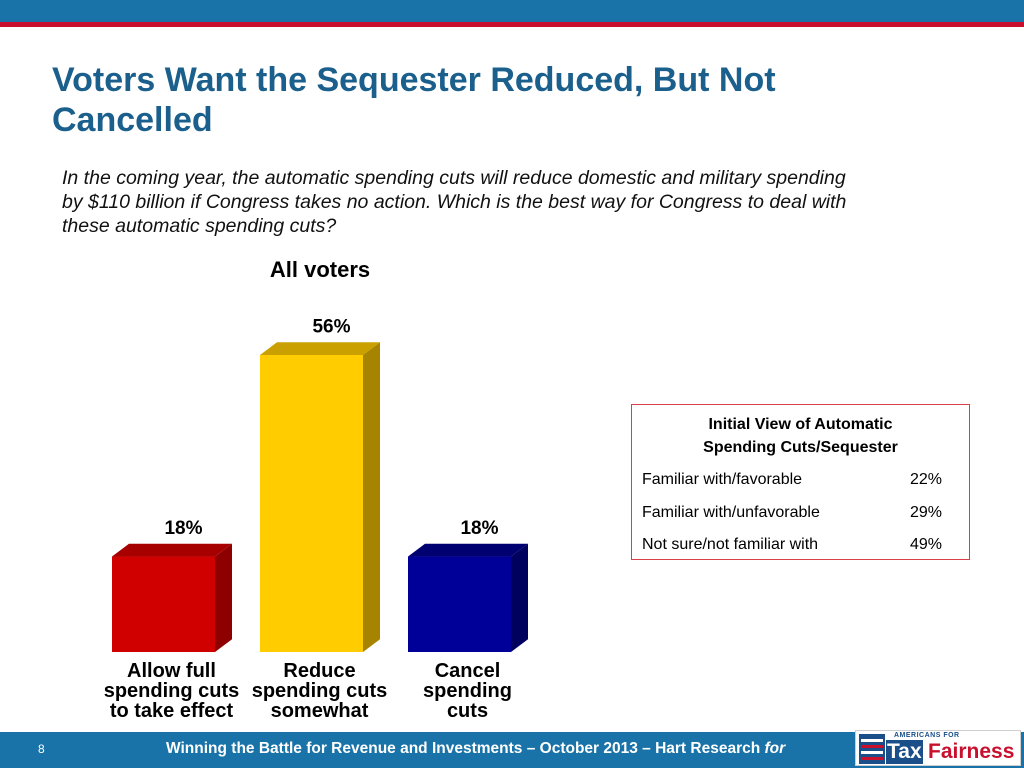 This screenshot has height=768, width=1024. Describe the element at coordinates (199, 226) in the screenshot. I see `question-line3: these automatic spending cuts?` at that location.